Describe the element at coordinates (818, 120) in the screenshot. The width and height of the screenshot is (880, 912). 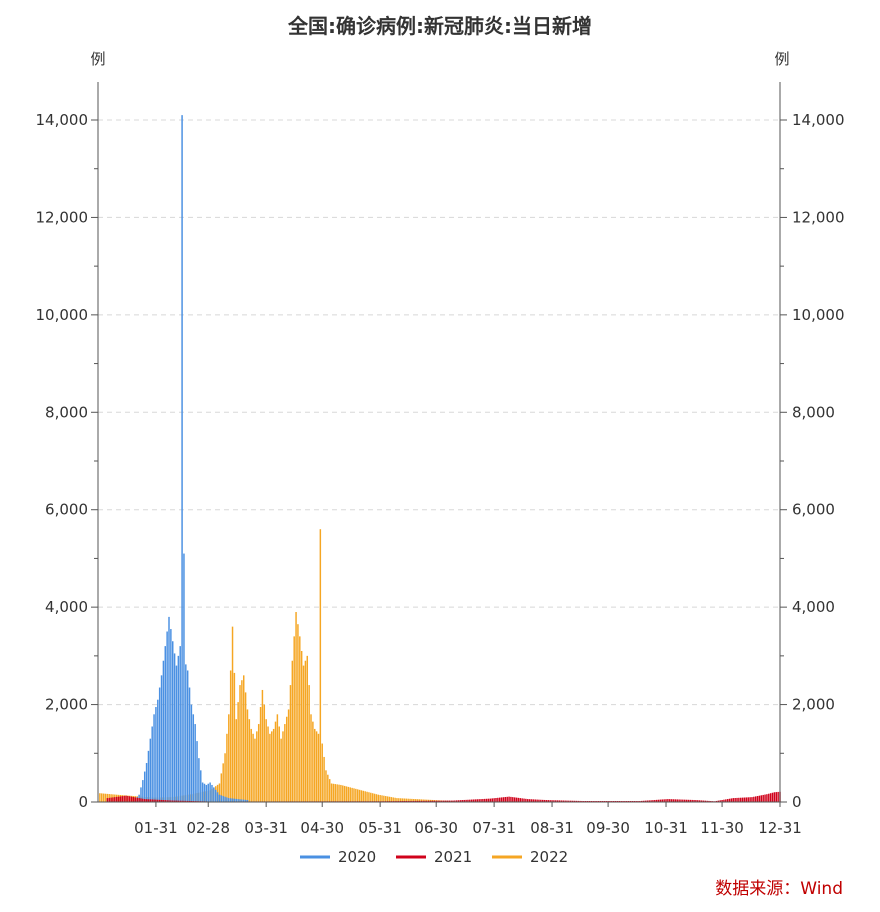
I see `y-tick-label-right: 14,000` at that location.